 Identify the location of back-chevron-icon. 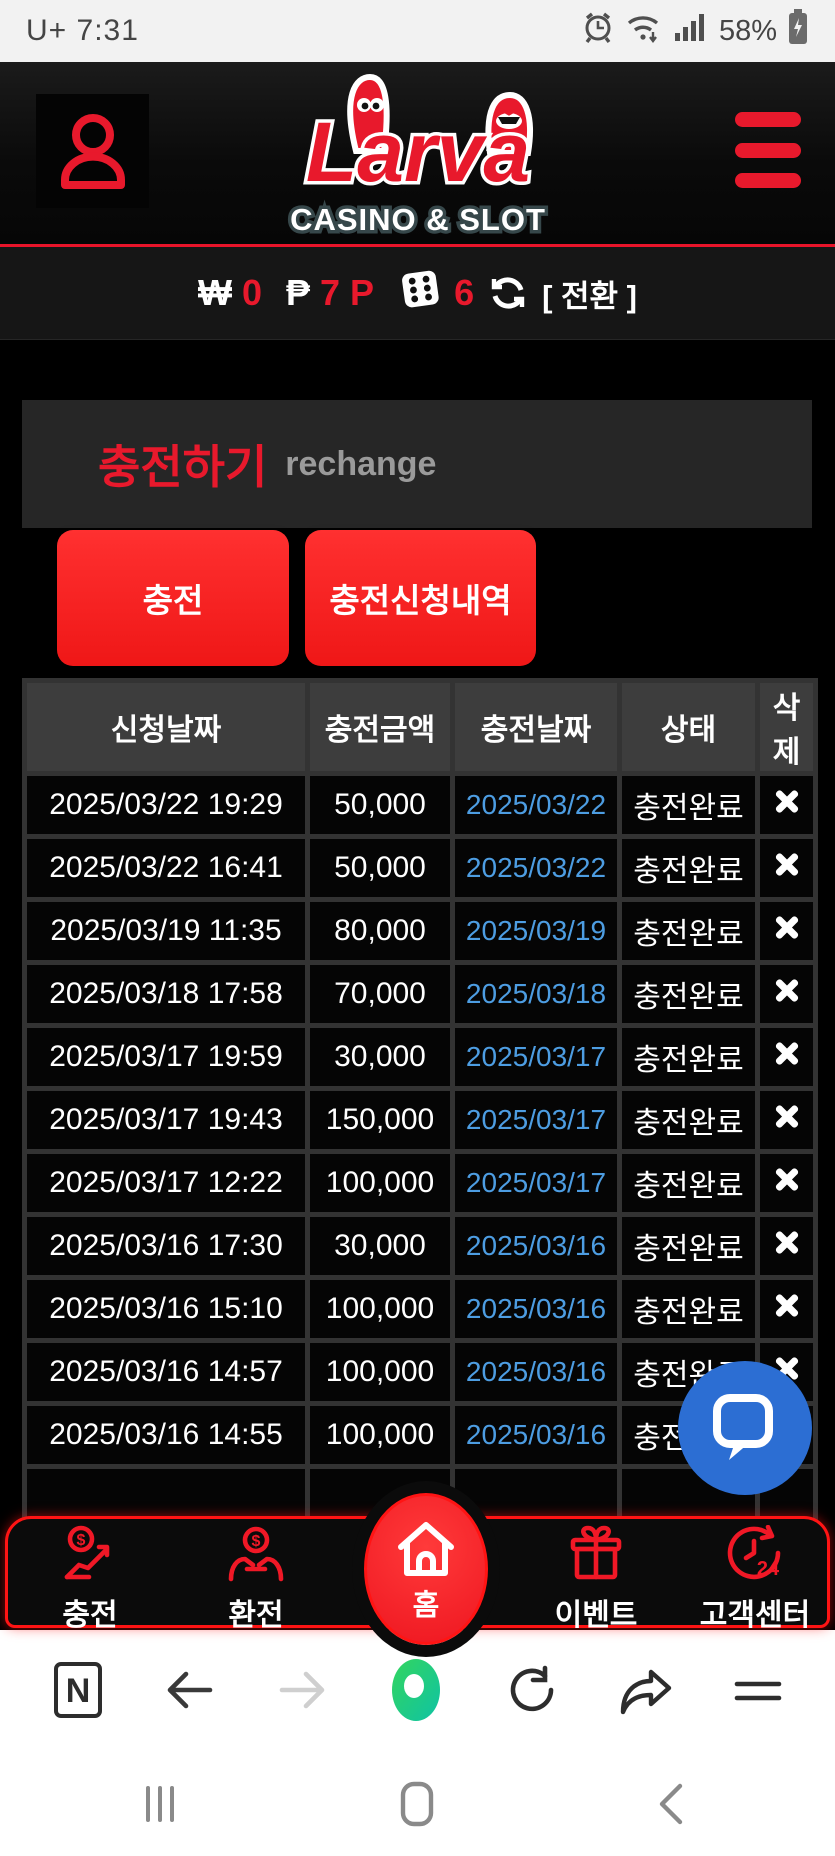
(672, 1804).